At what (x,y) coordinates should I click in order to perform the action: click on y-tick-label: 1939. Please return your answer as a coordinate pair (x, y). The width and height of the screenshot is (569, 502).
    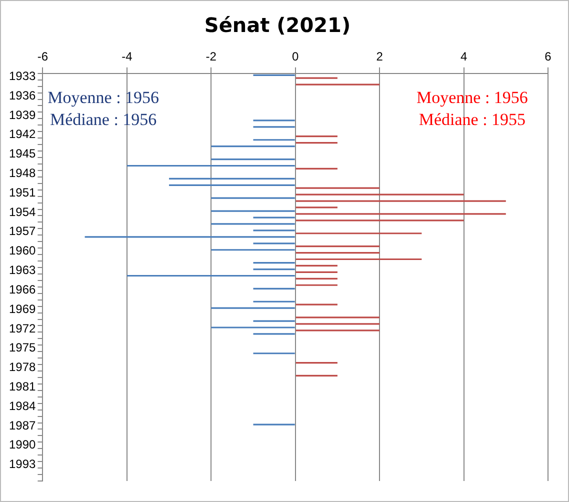
    Looking at the image, I should click on (22, 115).